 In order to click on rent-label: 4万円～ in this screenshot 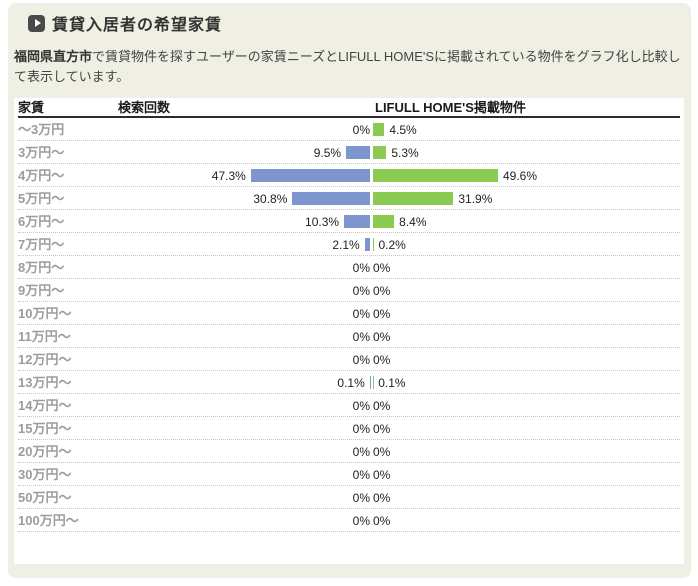, I will do `click(41, 175)`.